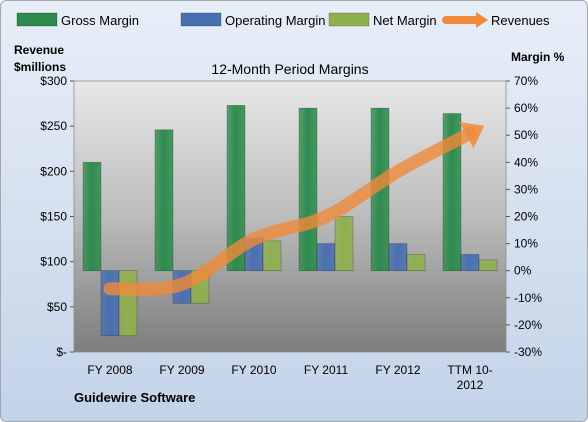  What do you see at coordinates (61, 352) in the screenshot?
I see `left-axis-tick-label: $-` at bounding box center [61, 352].